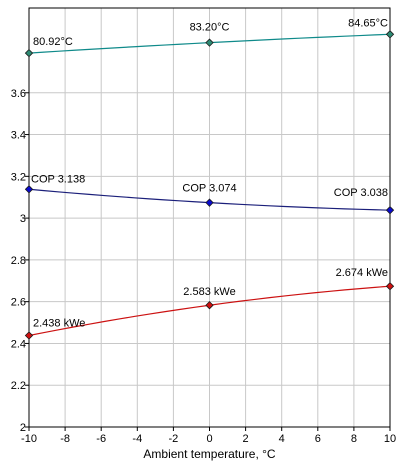 This screenshot has height=471, width=413. I want to click on data-label-temperature: 83.20°C, so click(210, 28).